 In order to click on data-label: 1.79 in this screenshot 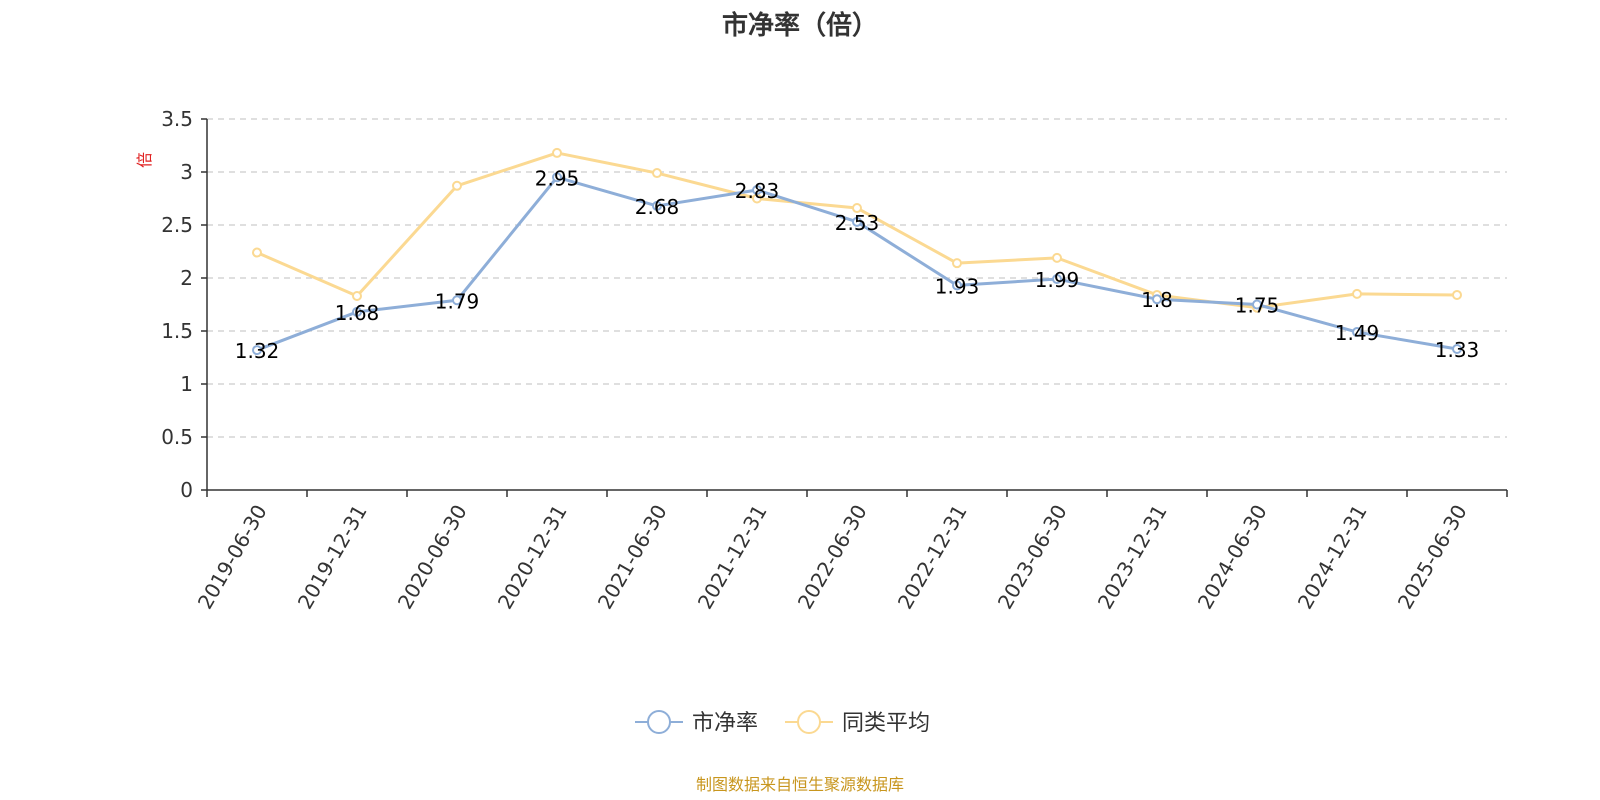, I will do `click(457, 301)`.